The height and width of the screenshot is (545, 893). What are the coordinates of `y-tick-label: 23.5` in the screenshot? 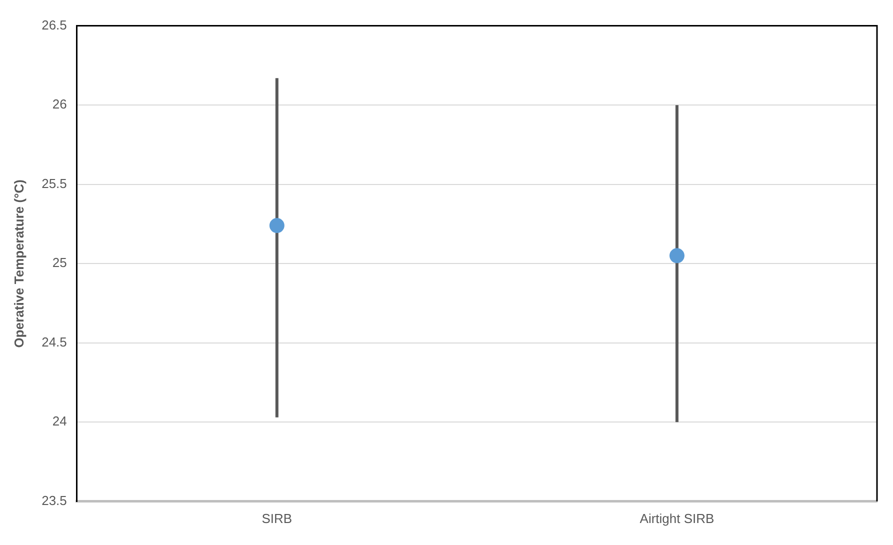 It's located at (54, 500).